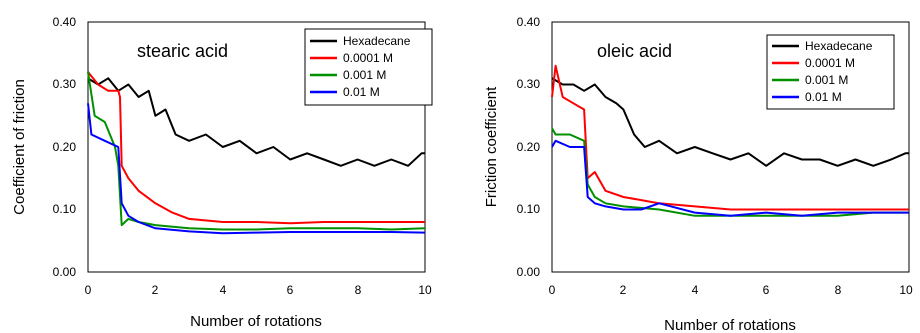 The image size is (920, 333). Describe the element at coordinates (182, 51) in the screenshot. I see `chart-annotation: stearic acid` at that location.